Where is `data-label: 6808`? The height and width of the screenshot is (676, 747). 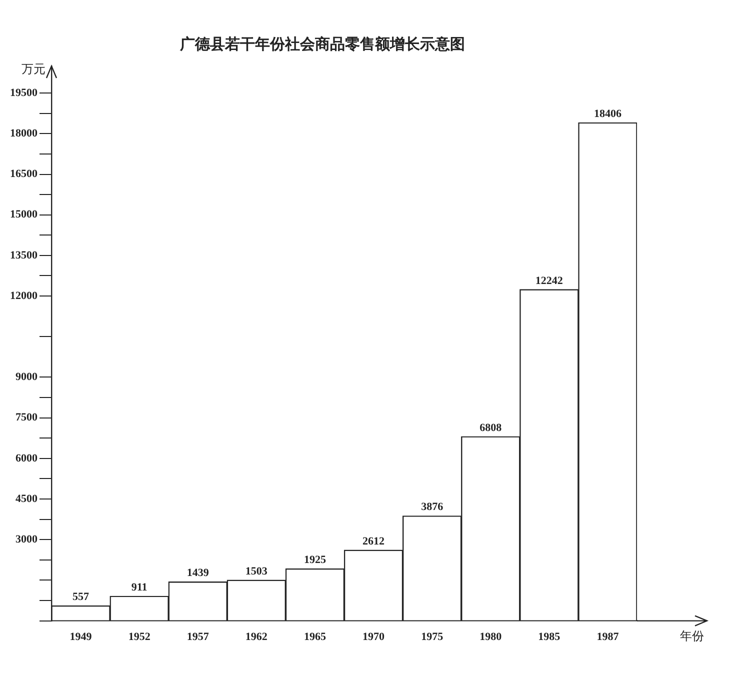 data-label: 6808 is located at coordinates (491, 428).